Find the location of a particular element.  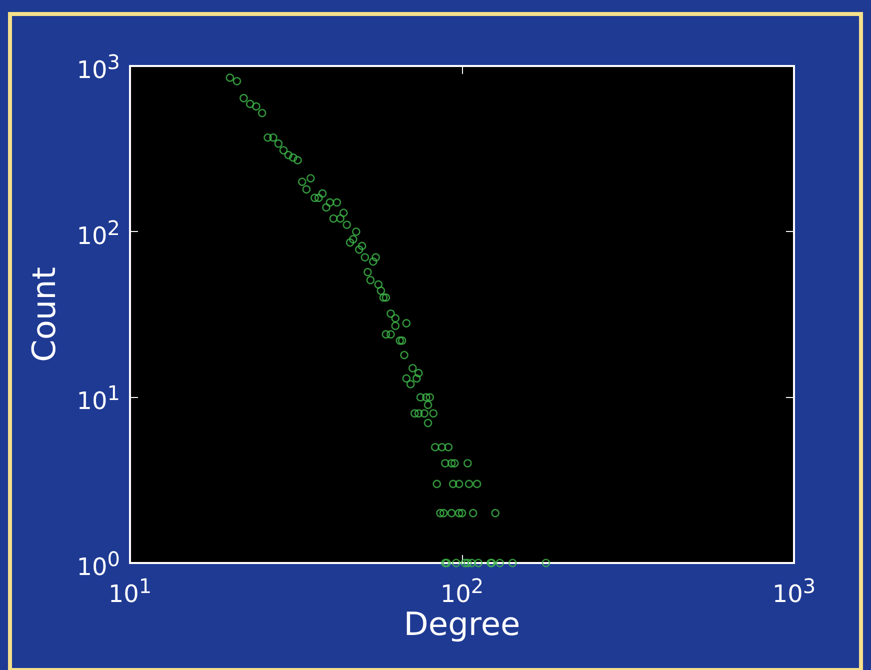

x-axis-title: Degree is located at coordinates (462, 624).